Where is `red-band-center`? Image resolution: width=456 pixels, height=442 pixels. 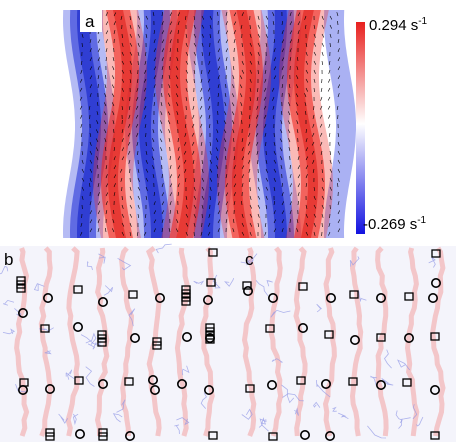 red-band-center is located at coordinates (120, 124).